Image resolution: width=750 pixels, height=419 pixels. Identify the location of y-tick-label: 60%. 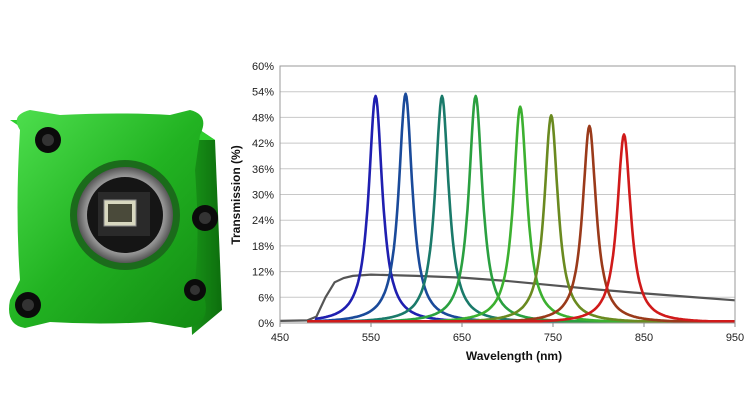
(263, 67).